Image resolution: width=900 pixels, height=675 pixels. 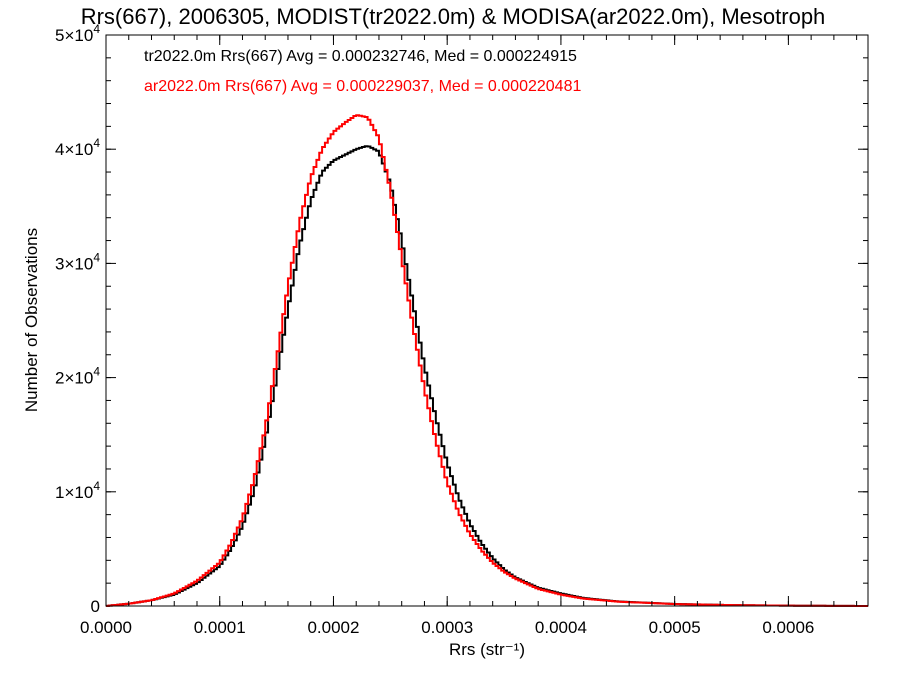 What do you see at coordinates (788, 627) in the screenshot?
I see `x-tick-label: 0.0006` at bounding box center [788, 627].